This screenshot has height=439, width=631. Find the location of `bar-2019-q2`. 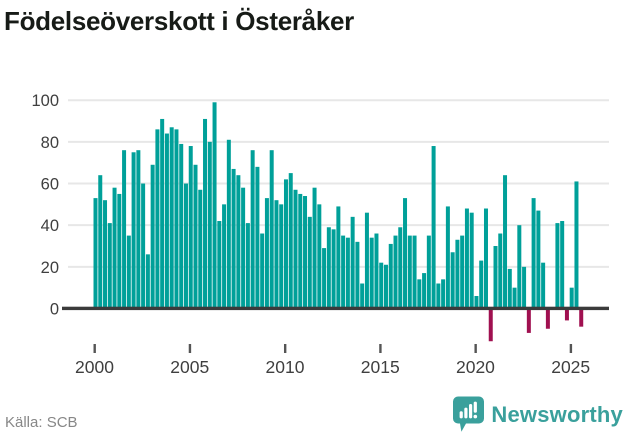

bar-2019-q2 is located at coordinates (462, 272).